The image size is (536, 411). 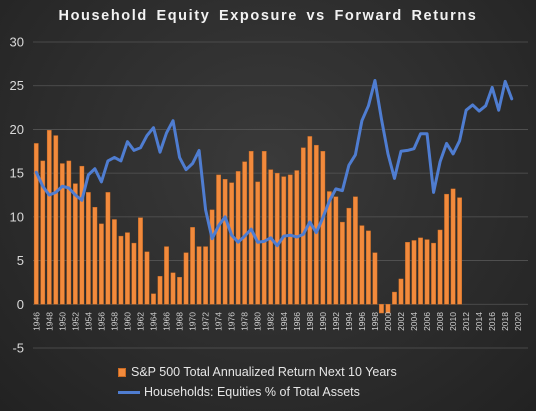 I want to click on x-tick-label: 1958, so click(x=114, y=321).